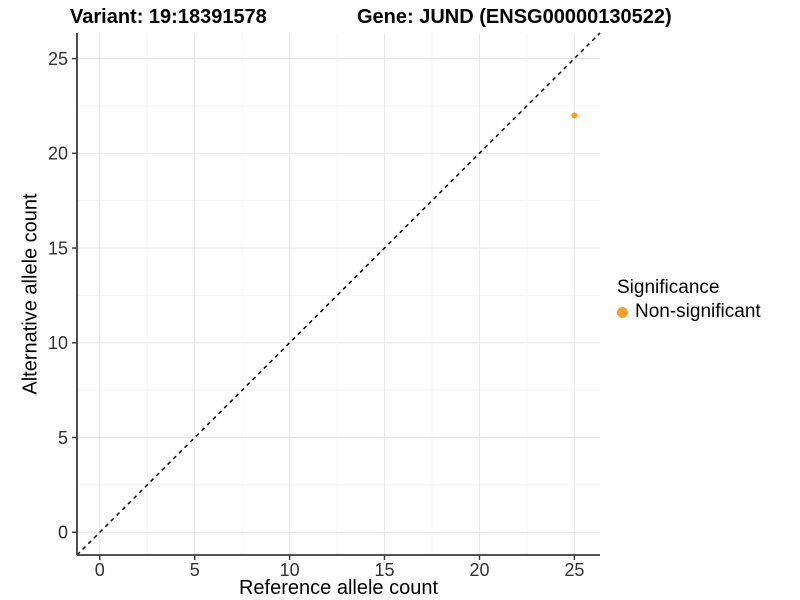  Describe the element at coordinates (168, 17) in the screenshot. I see `variant-title: Variant: 19:18391578` at that location.